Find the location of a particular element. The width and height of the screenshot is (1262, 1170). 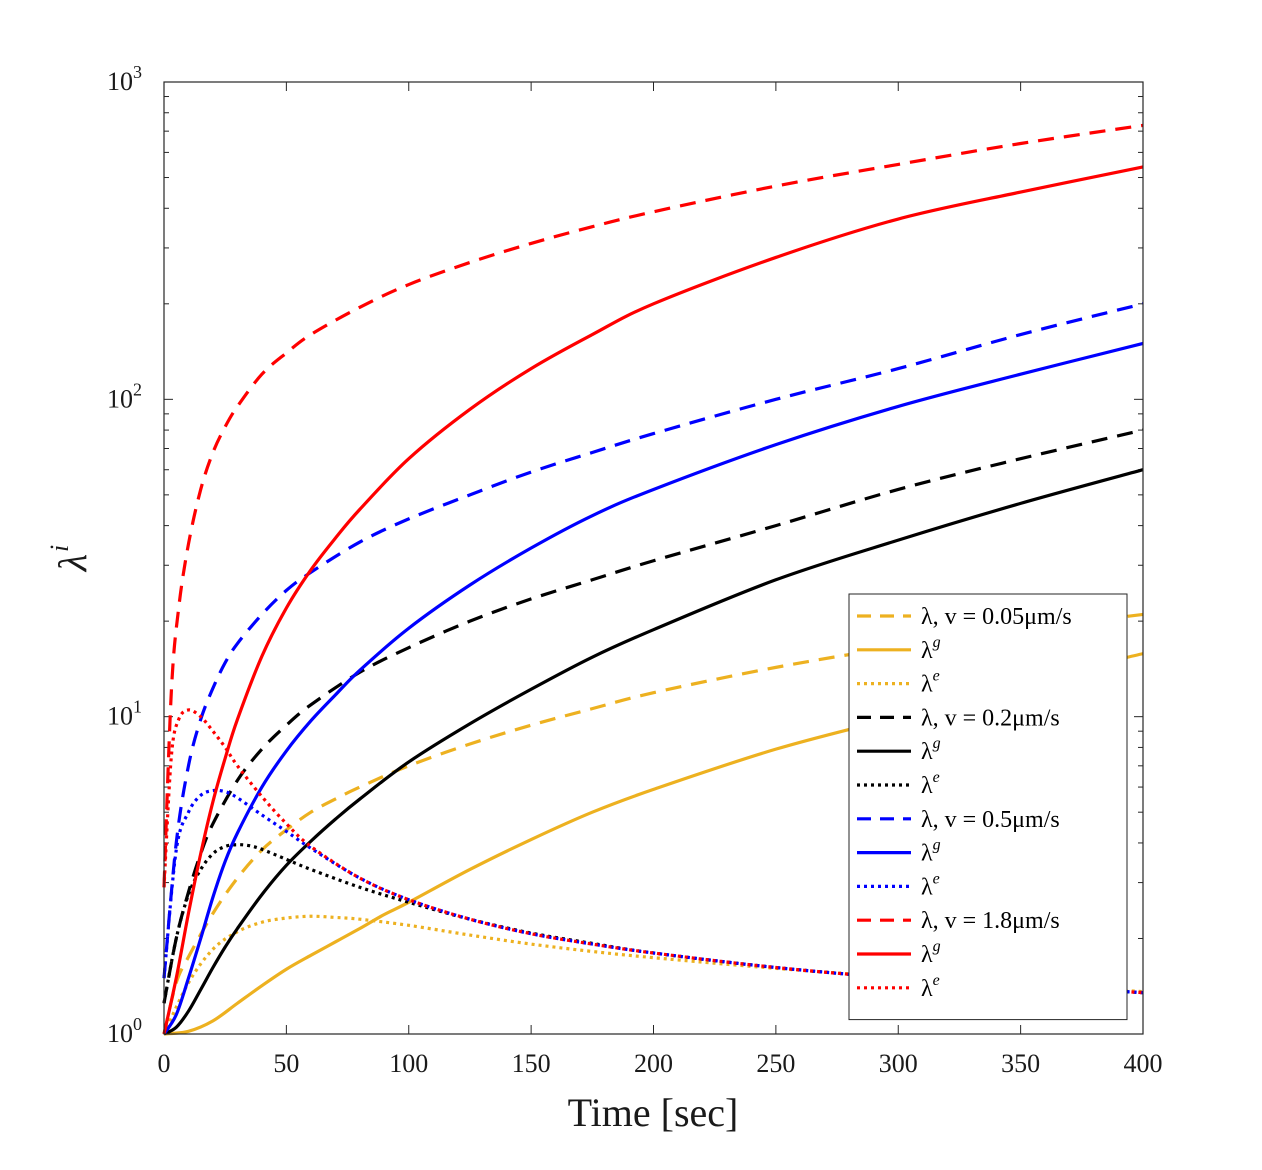

legend-box is located at coordinates (988, 807).